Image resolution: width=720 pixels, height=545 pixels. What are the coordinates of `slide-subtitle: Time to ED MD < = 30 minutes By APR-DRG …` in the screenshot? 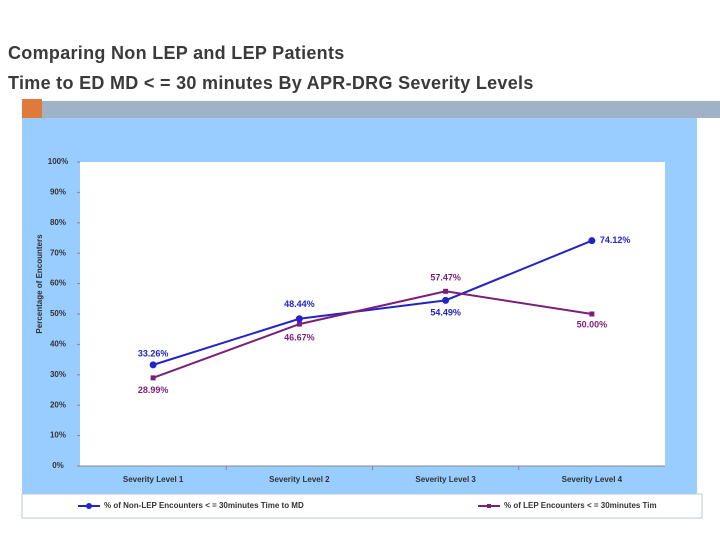 It's located at (271, 83).